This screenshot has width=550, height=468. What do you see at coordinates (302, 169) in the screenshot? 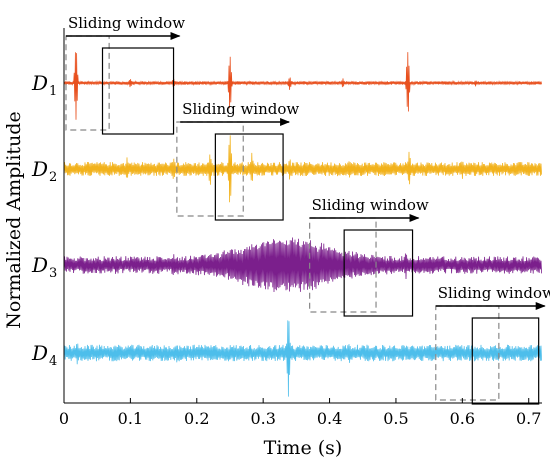
I see `series-line-D2` at bounding box center [302, 169].